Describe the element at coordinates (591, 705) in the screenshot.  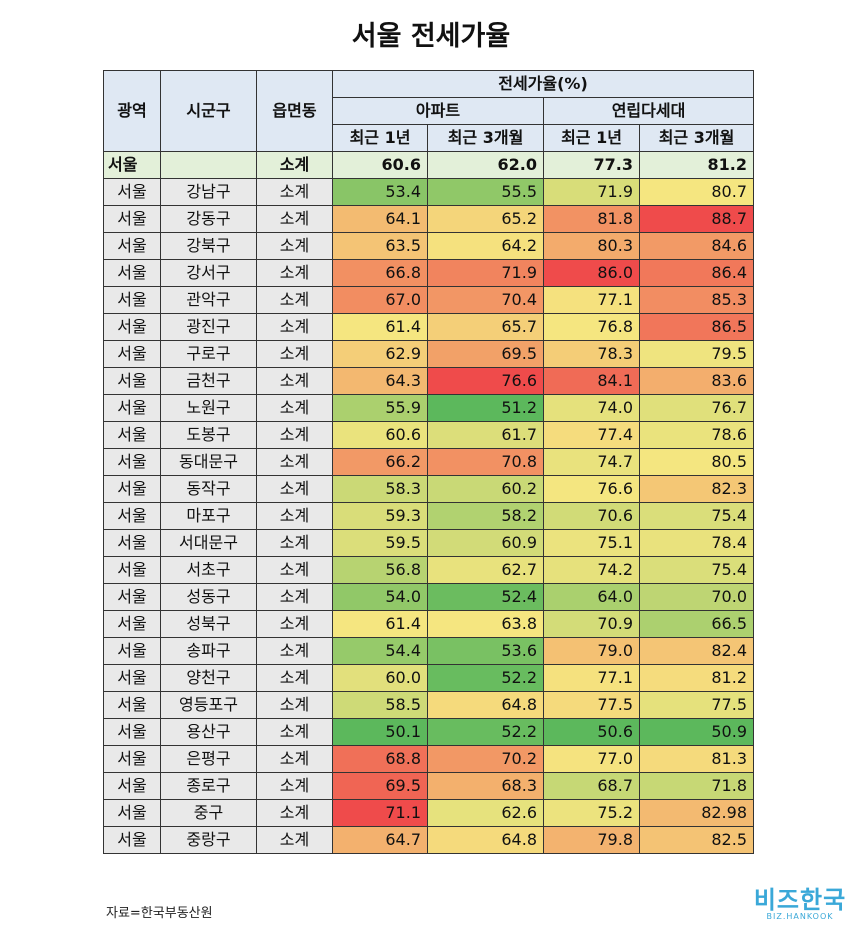
I see `cell-villa-1y: 77.5` at that location.